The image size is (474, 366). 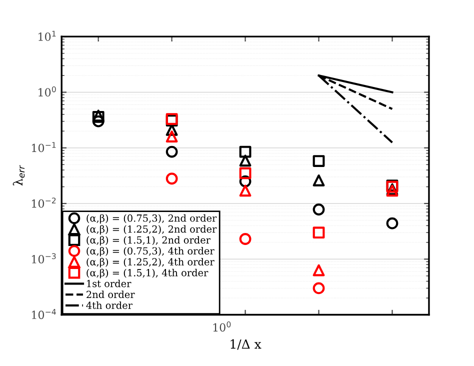 What do you see at coordinates (44, 314) in the screenshot?
I see `y-tick-label: 10$^{−4}$` at bounding box center [44, 314].